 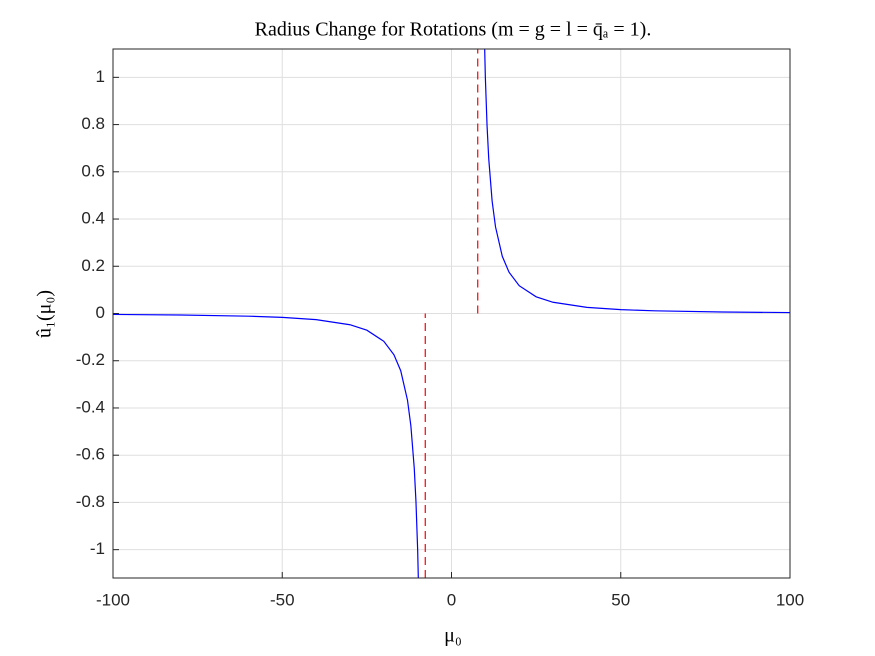 What do you see at coordinates (790, 599) in the screenshot?
I see `x-tick-label: 100` at bounding box center [790, 599].